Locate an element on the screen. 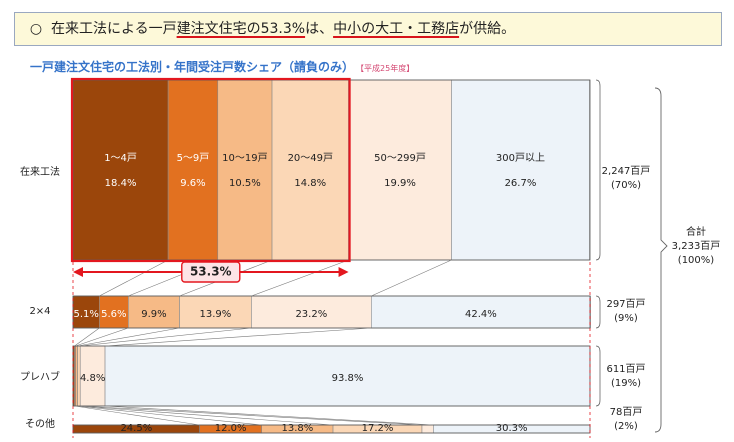 The image size is (734, 442). data-label: 5.1% is located at coordinates (85, 314).